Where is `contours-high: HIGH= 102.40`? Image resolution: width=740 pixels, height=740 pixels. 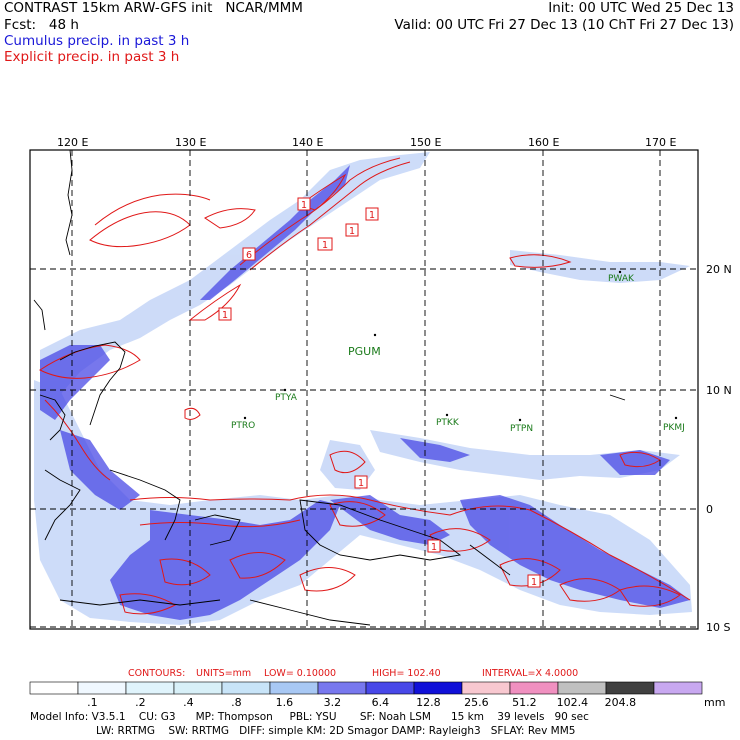
contours-high: HIGH= 102.40 is located at coordinates (406, 673).